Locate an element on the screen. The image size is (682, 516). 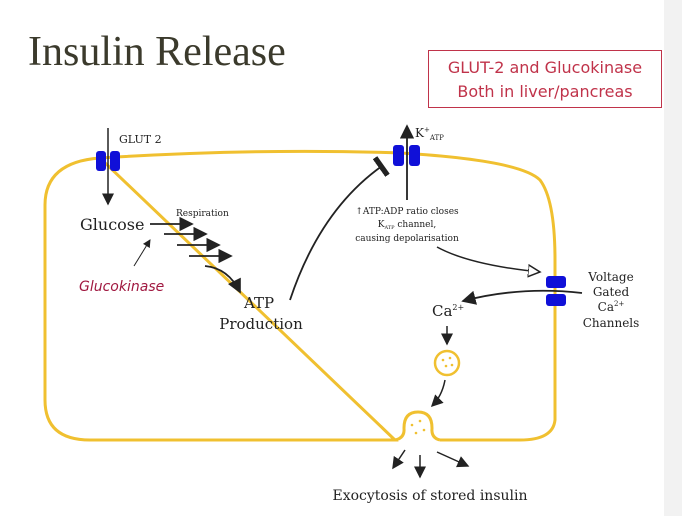
atp-label-line2: Production is located at coordinates (261, 324).